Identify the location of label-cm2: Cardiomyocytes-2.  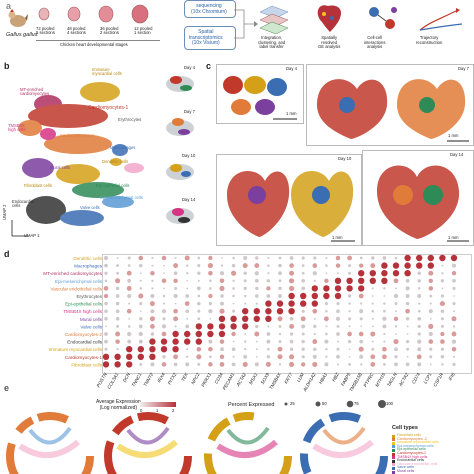
(77, 135).